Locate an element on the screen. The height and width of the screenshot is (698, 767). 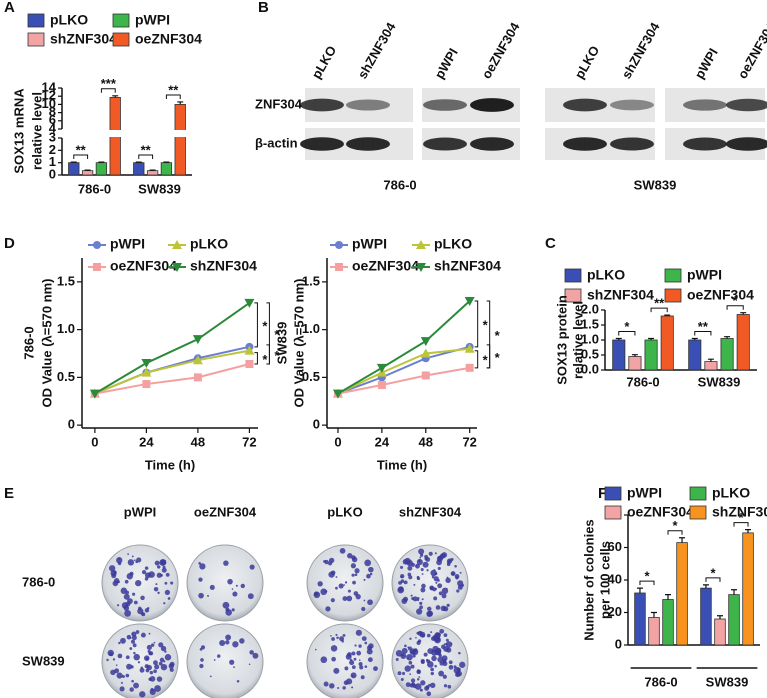
x-tick-label: 48 is located at coordinates (198, 441).